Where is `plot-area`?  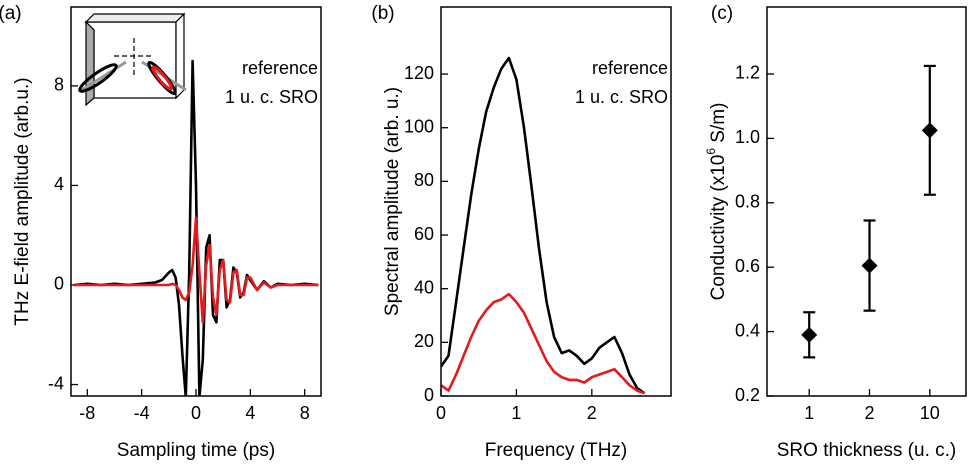 plot-area is located at coordinates (543, 225).